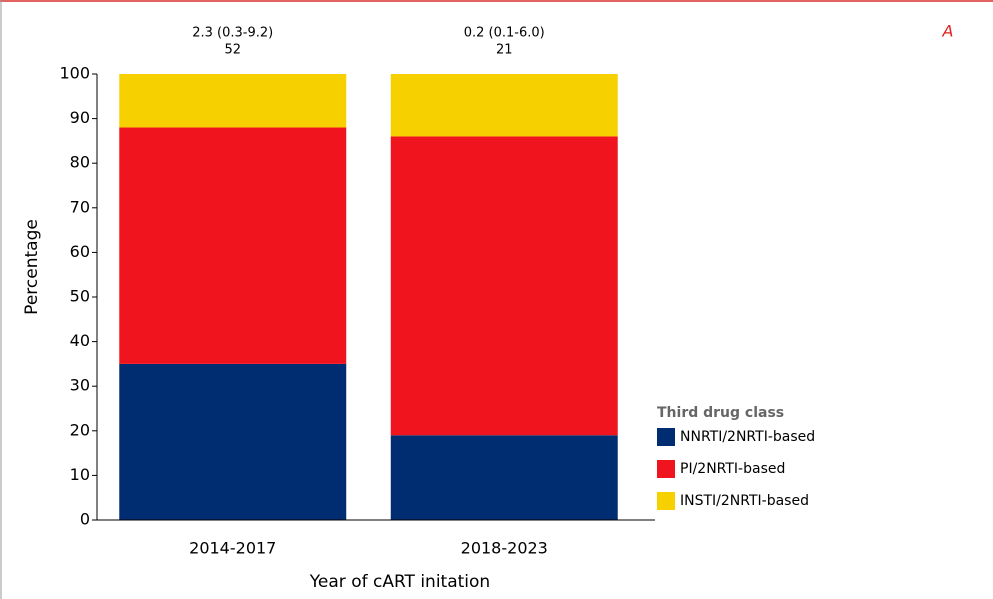 This screenshot has height=599, width=993. I want to click on y-tick-label: 60, so click(80, 251).